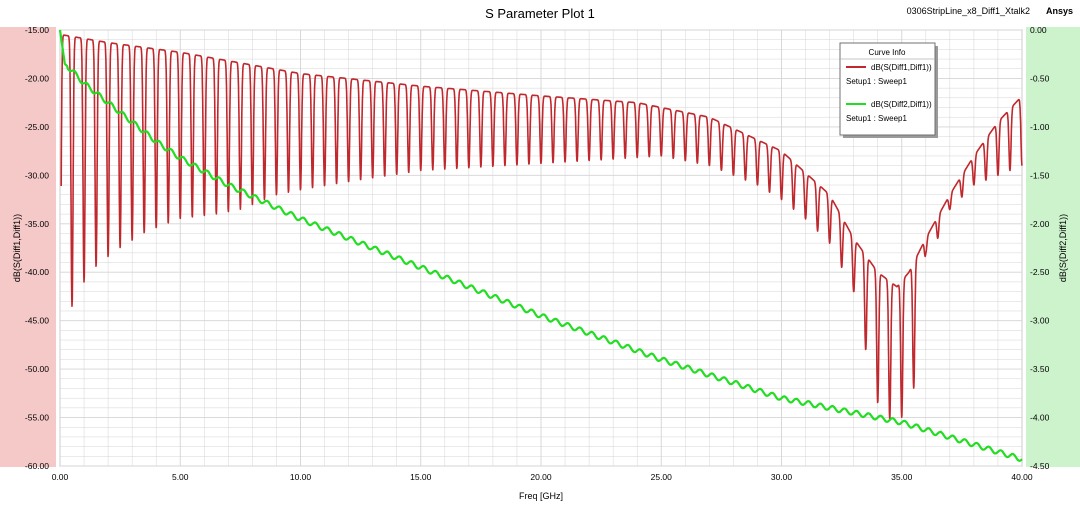 The image size is (1080, 506). I want to click on x-tick-label: 25.00, so click(662, 477).